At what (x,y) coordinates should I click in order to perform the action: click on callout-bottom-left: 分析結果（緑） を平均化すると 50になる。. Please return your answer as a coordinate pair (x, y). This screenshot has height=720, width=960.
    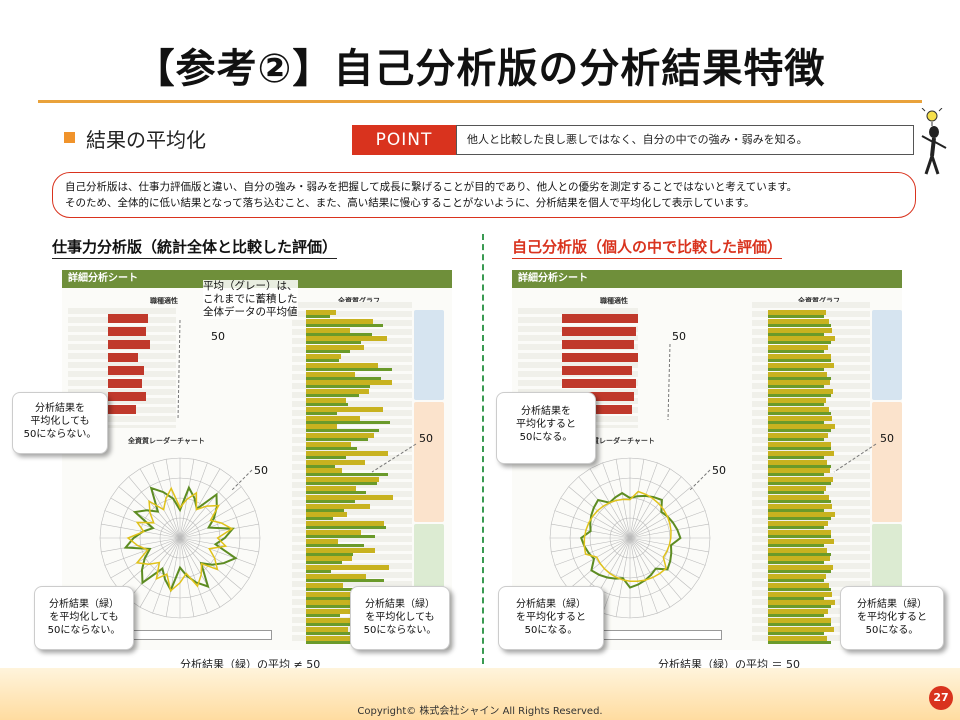
    Looking at the image, I should click on (551, 618).